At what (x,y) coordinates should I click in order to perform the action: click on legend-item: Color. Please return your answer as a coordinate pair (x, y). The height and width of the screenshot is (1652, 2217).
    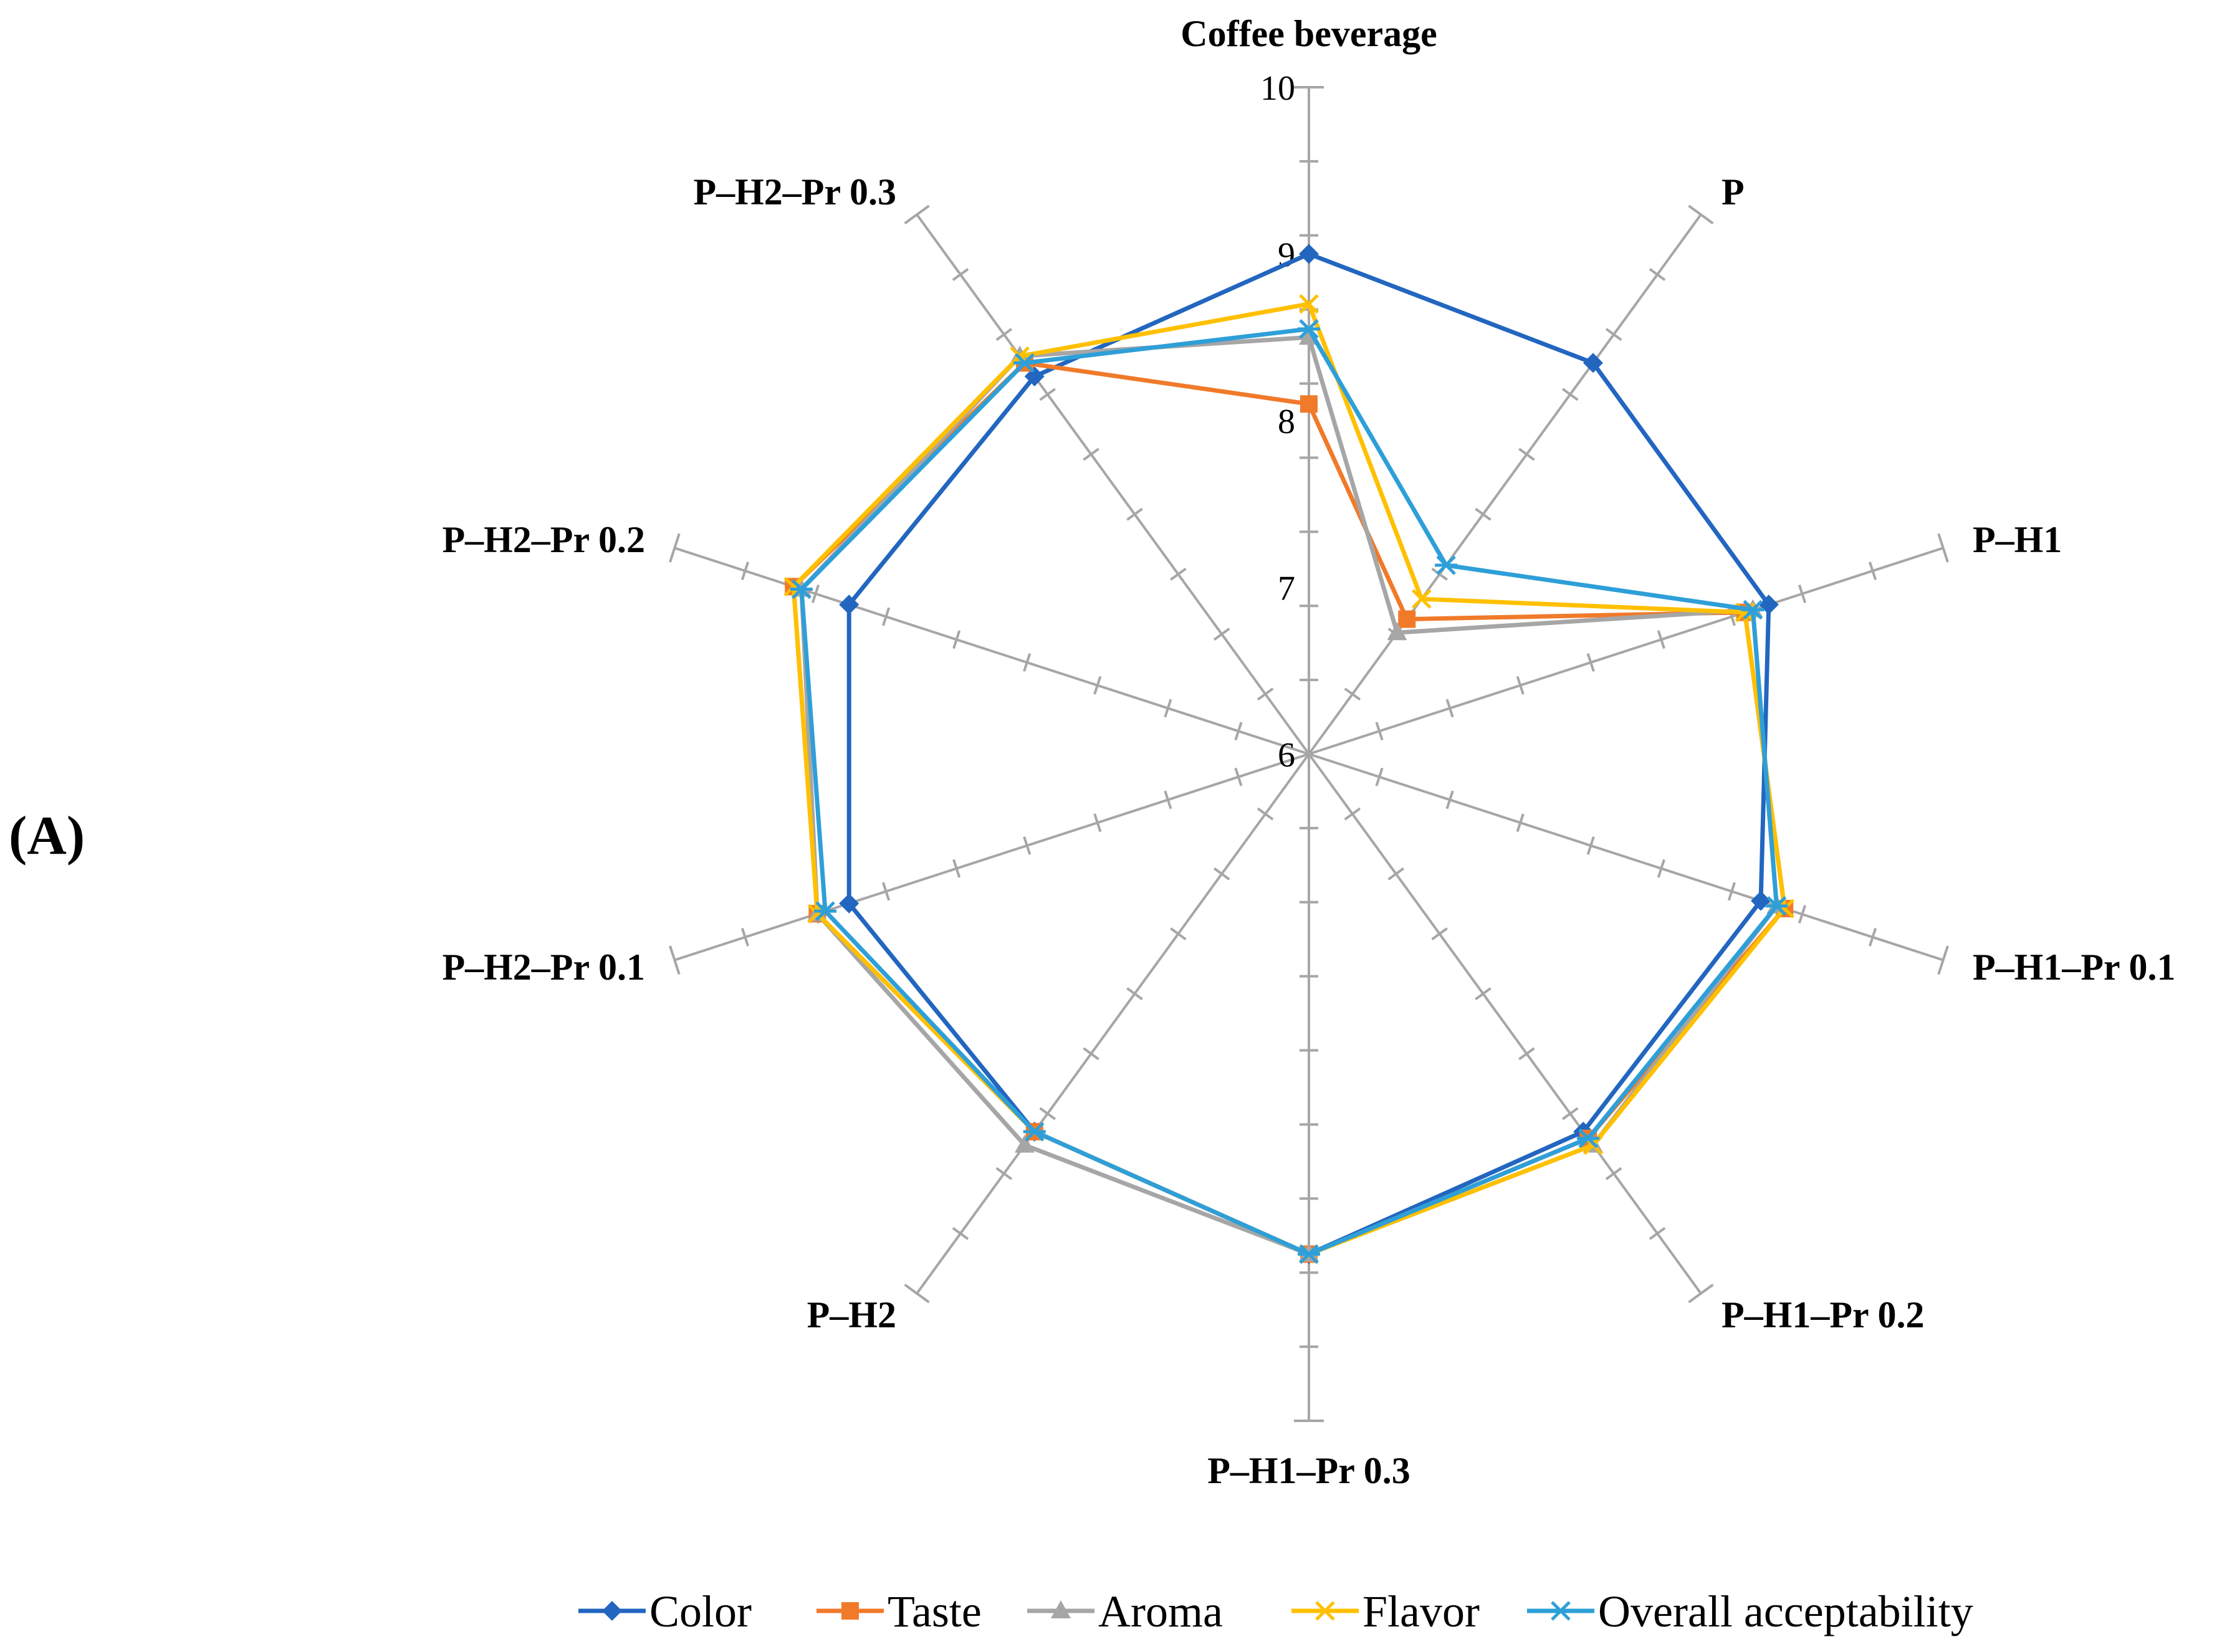
    Looking at the image, I should click on (665, 1611).